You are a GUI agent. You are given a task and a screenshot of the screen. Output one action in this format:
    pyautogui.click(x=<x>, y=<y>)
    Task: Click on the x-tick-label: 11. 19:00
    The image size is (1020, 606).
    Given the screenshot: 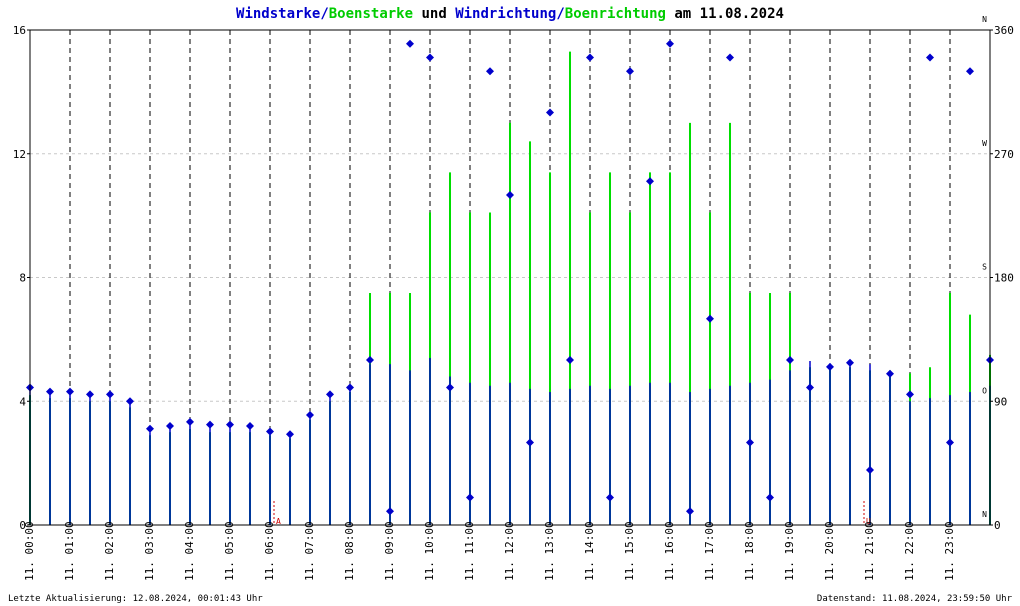 What is the action you would take?
    pyautogui.click(x=789, y=551)
    